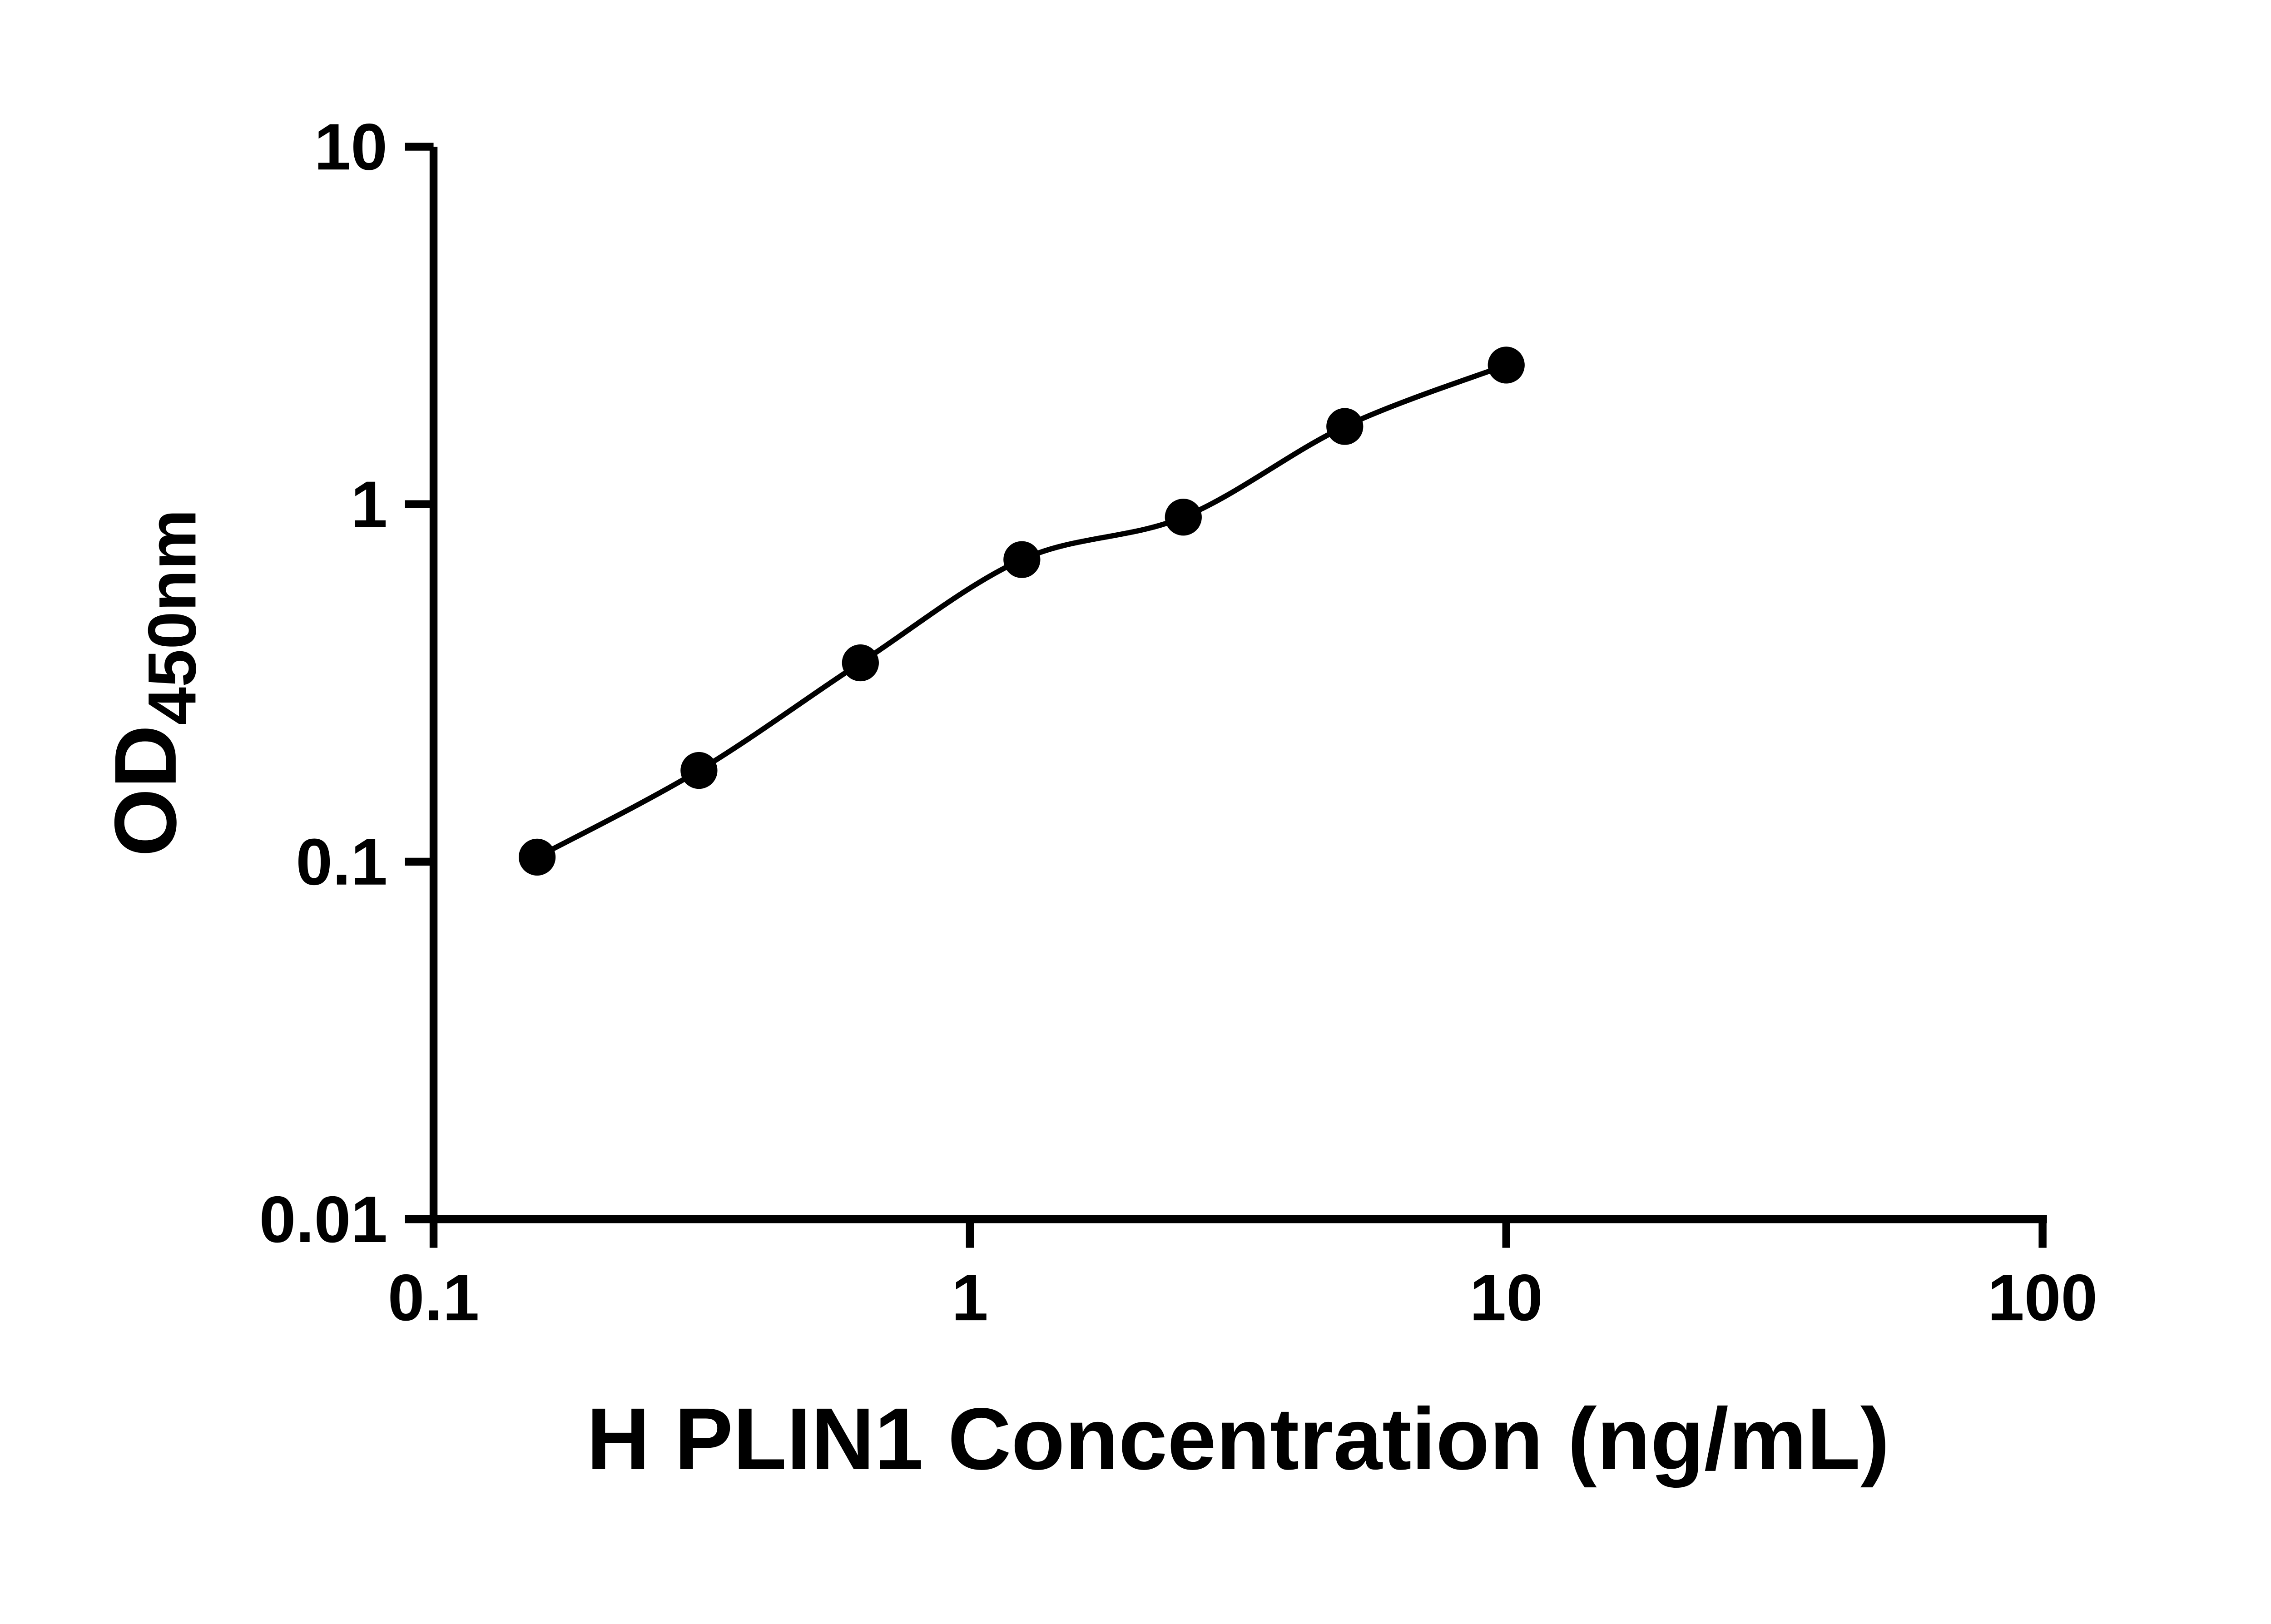 This screenshot has width=2271, height=1624. What do you see at coordinates (1506, 1297) in the screenshot?
I see `x-tick-label: 10` at bounding box center [1506, 1297].